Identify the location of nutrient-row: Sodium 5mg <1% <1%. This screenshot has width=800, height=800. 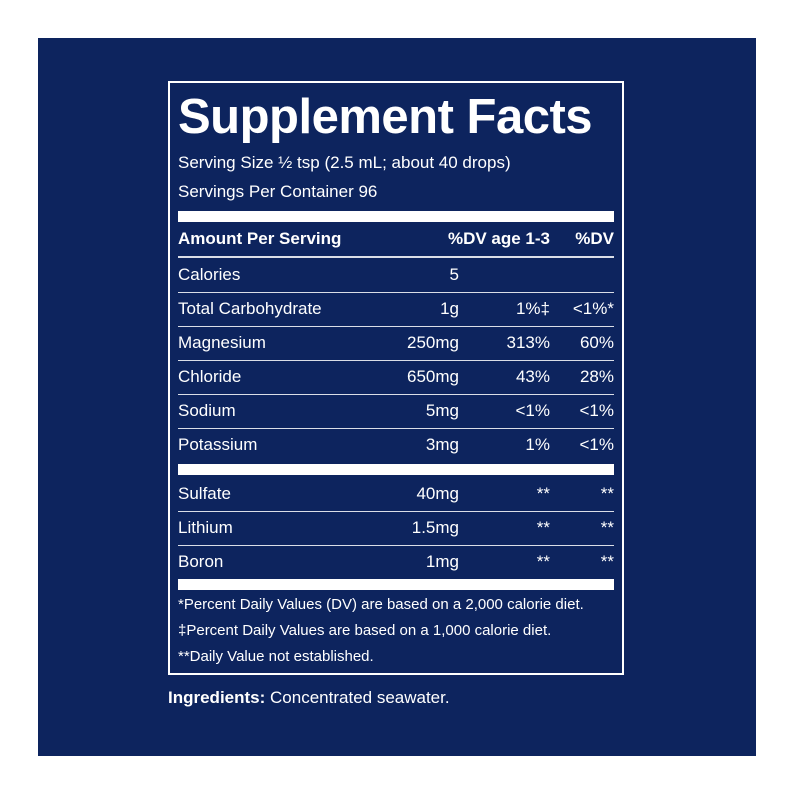
(396, 411).